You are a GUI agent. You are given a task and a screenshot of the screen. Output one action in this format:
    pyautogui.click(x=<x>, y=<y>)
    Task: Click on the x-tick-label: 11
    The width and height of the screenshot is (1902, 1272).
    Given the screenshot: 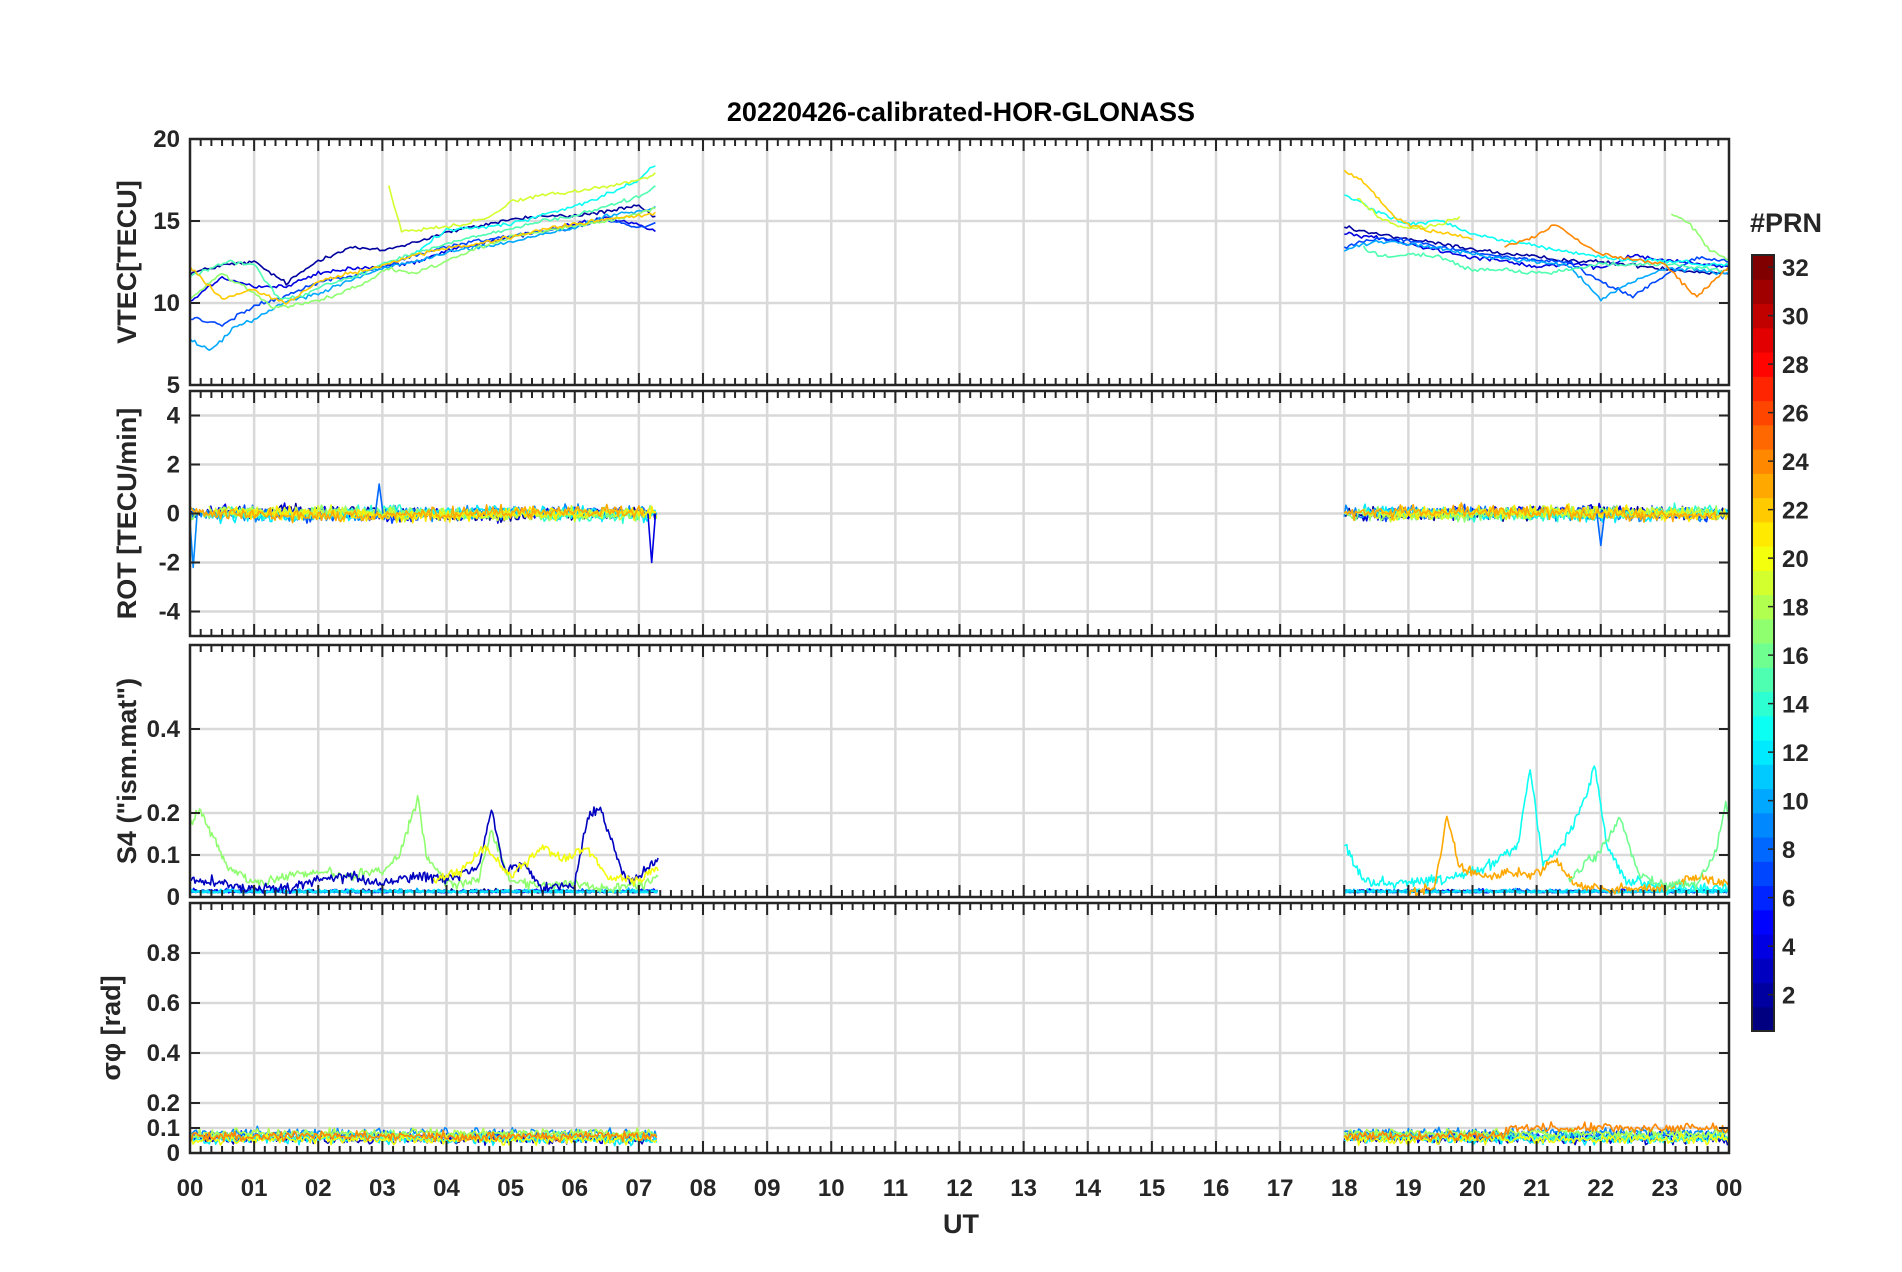 What is the action you would take?
    pyautogui.click(x=895, y=1188)
    